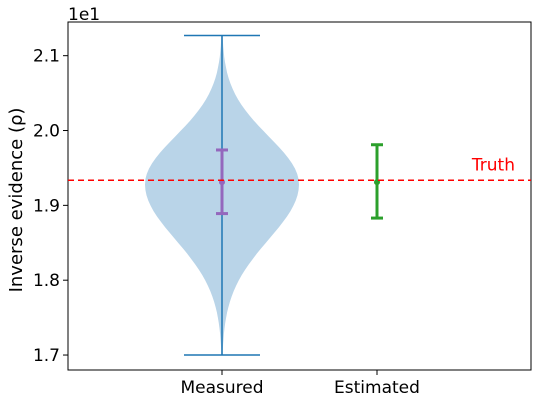  What do you see at coordinates (493, 165) in the screenshot?
I see `truth-label: Truth` at bounding box center [493, 165].